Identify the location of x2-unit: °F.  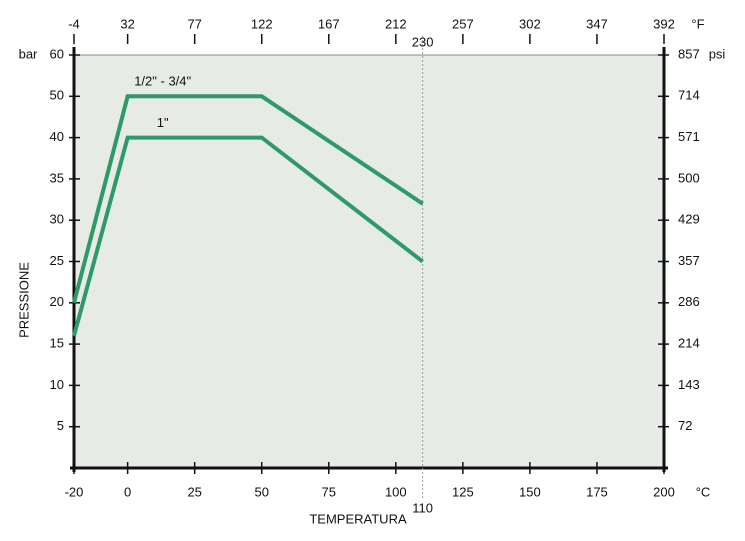
(697, 23).